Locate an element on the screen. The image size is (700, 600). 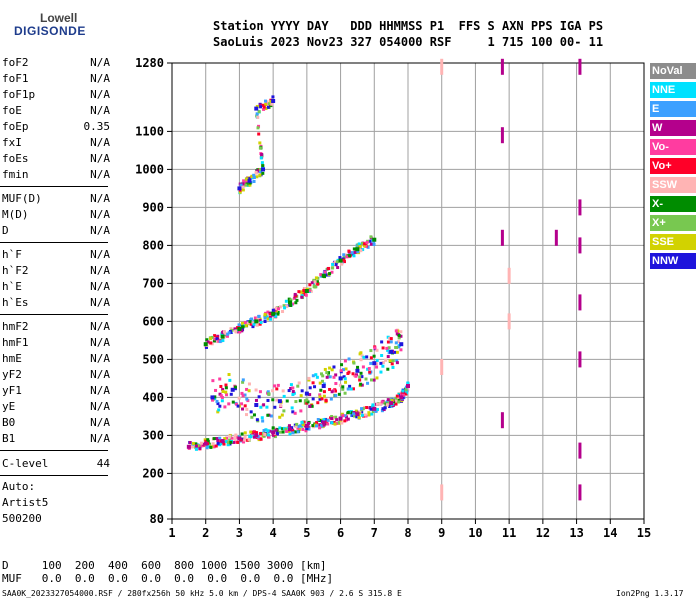
param-row-b1: B1 N/A is located at coordinates (56, 440).